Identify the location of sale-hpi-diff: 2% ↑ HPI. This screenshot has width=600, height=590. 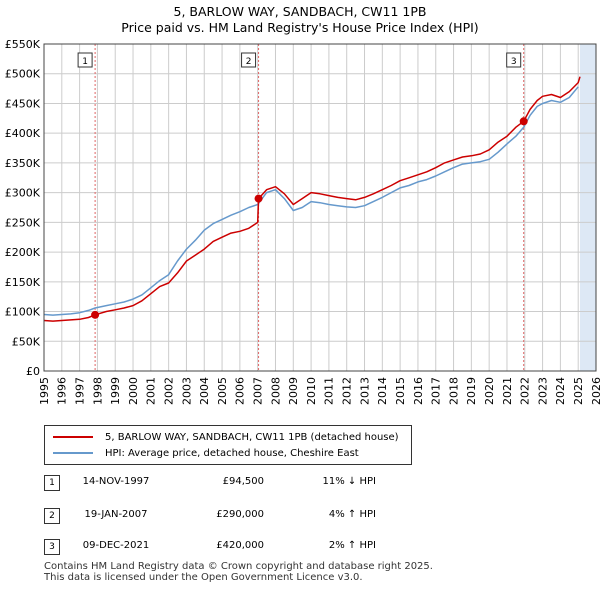
(352, 545).